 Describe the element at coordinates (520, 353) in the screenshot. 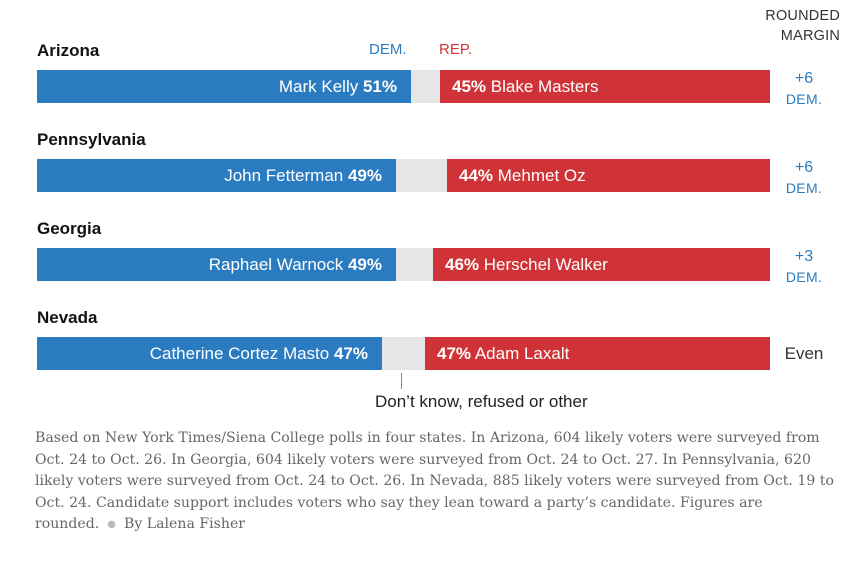

I see `rep-candidate-name: Adam Laxalt` at that location.